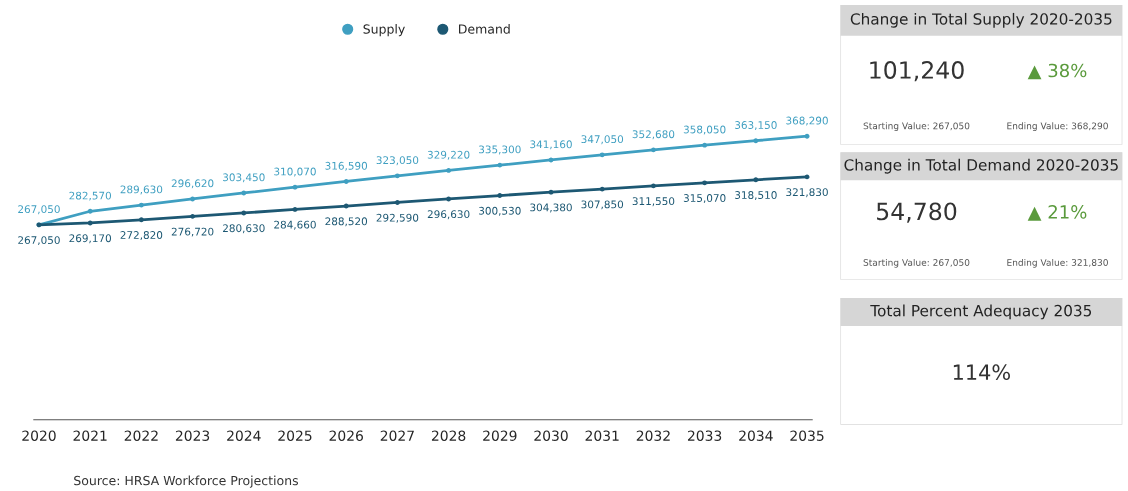  Describe the element at coordinates (917, 212) in the screenshot. I see `text: 54,780` at that location.